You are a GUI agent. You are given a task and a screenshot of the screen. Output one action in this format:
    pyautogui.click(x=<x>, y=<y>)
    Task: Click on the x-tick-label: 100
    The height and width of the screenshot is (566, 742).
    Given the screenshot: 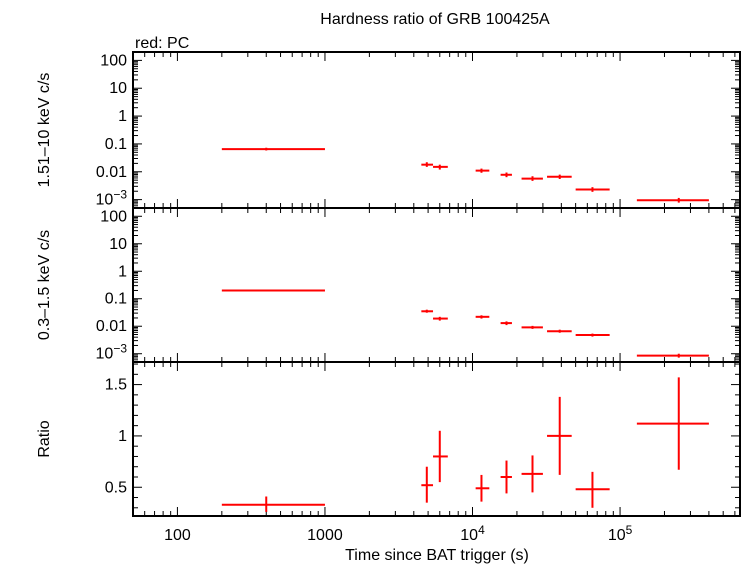 What is the action you would take?
    pyautogui.click(x=177, y=535)
    